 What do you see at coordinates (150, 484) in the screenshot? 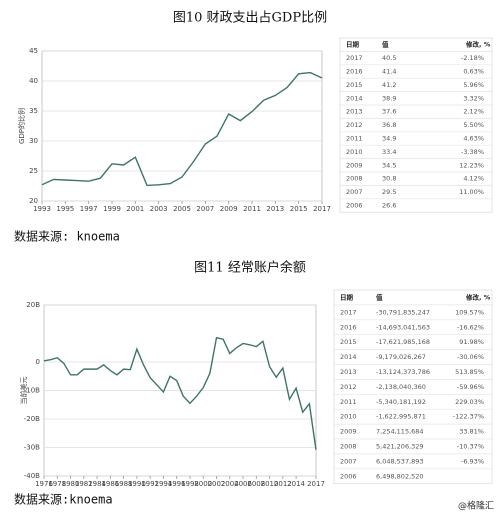
I see `x-tick-label: 1992` at bounding box center [150, 484].